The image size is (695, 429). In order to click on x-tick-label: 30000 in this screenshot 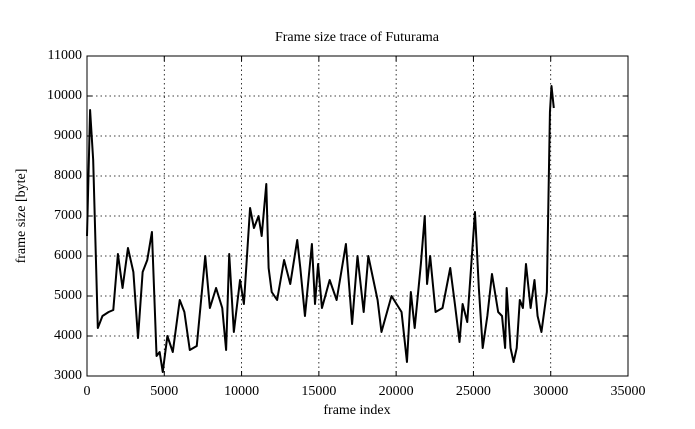, I will do `click(550, 391)`.